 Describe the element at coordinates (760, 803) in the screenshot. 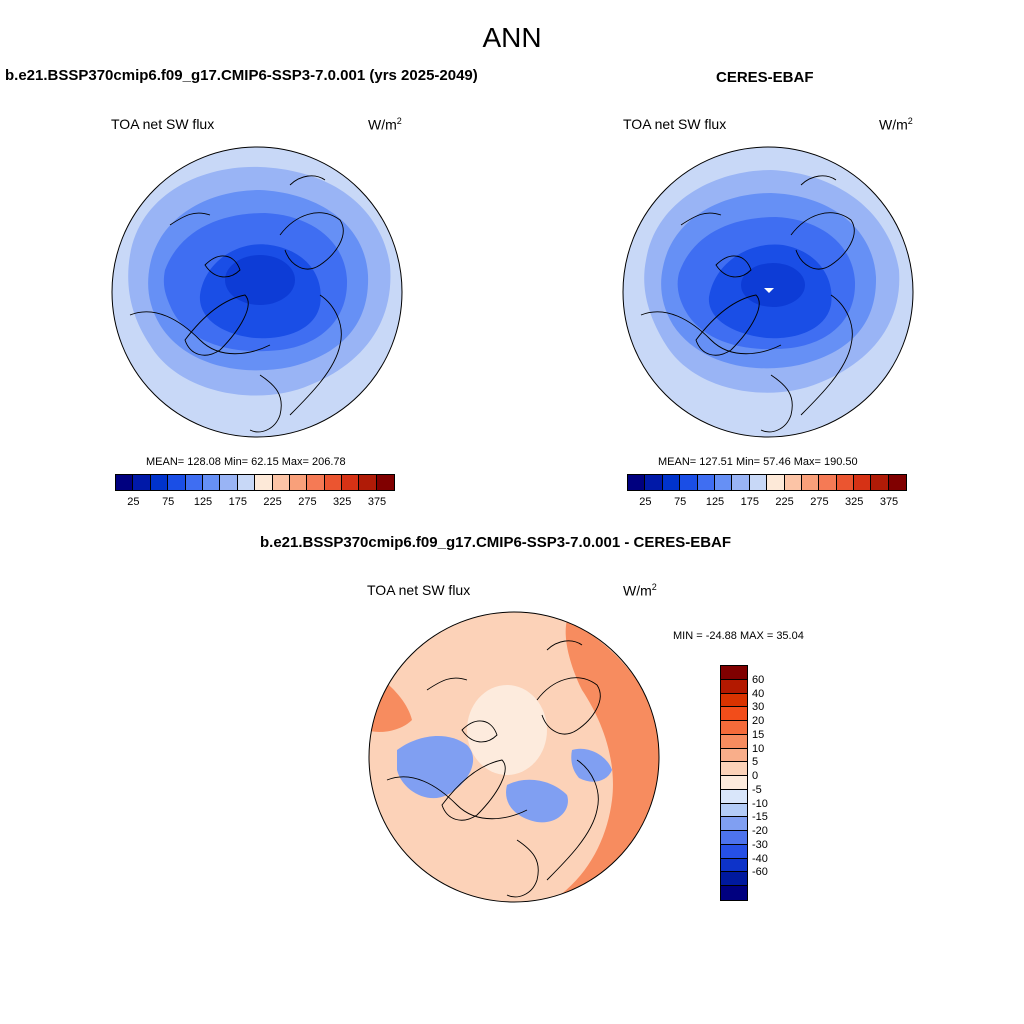

I see `colorbar-tick-label: -10` at that location.